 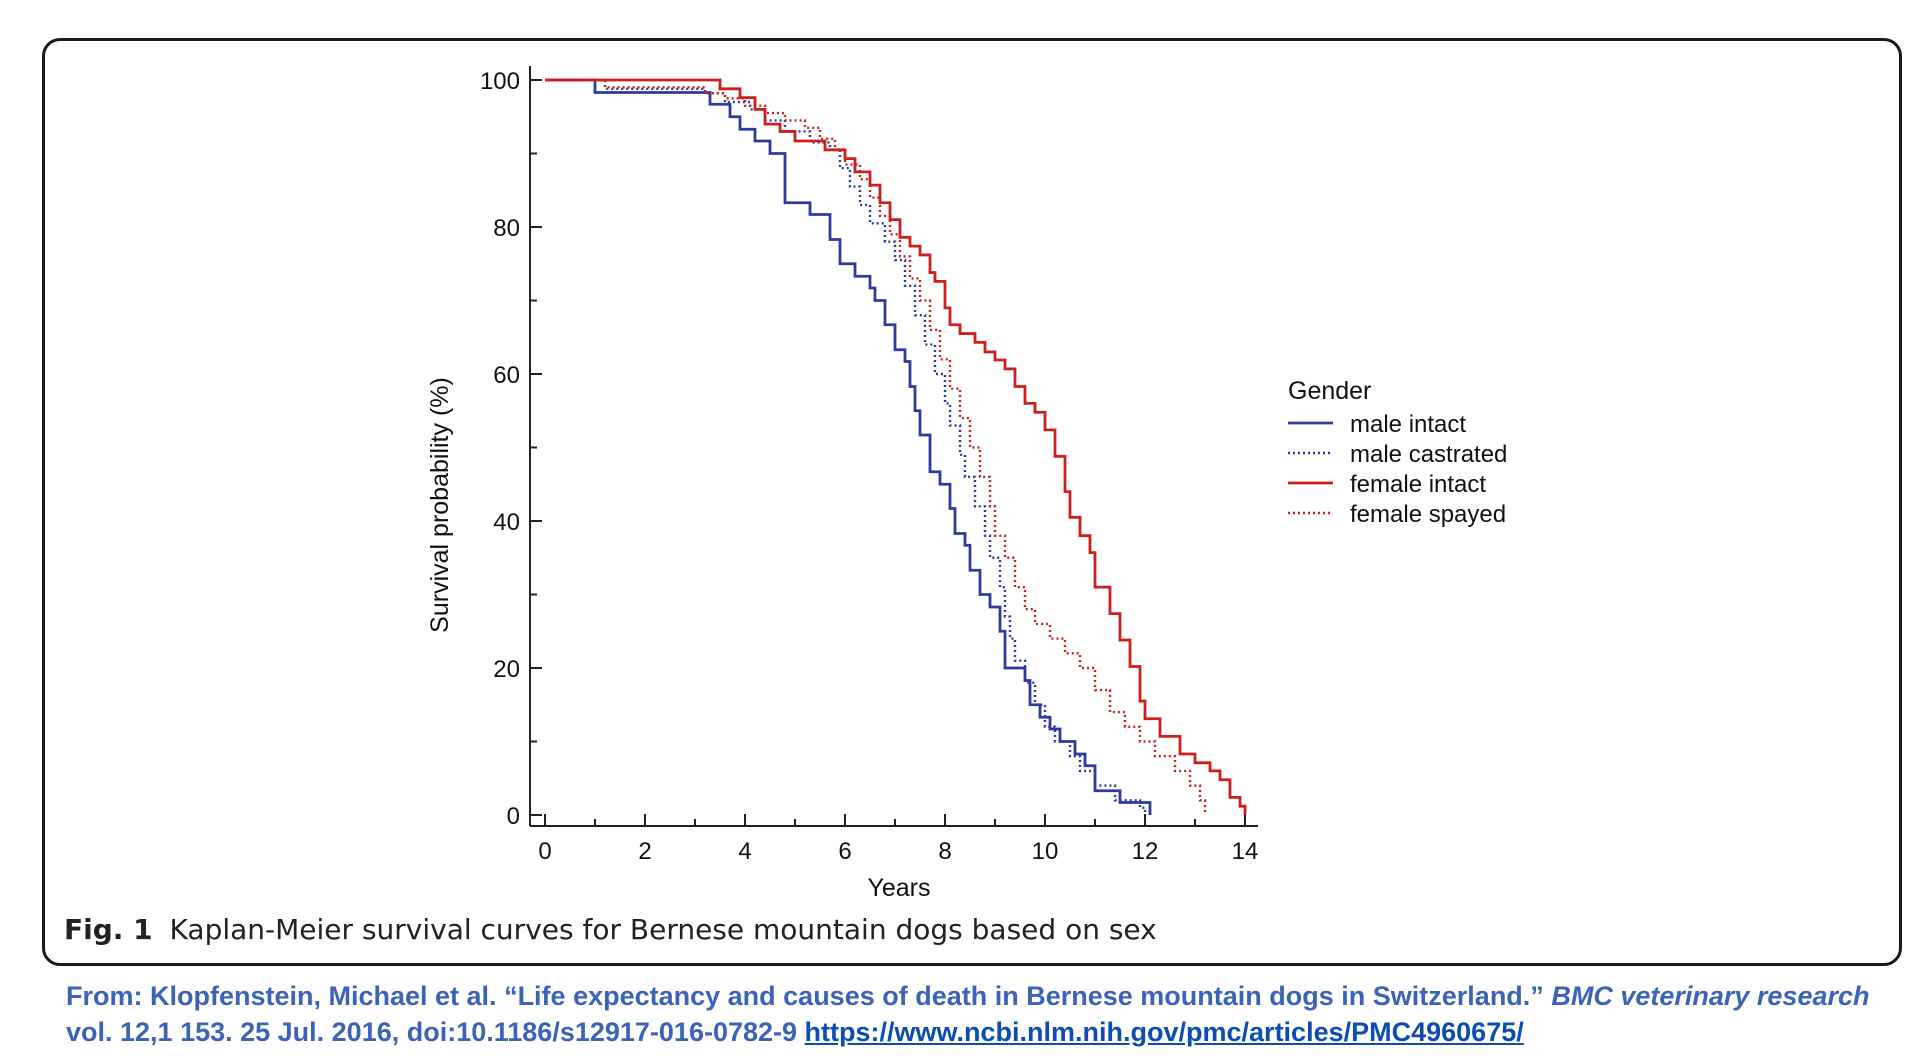 What do you see at coordinates (506, 375) in the screenshot?
I see `y-tick-label: 60` at bounding box center [506, 375].